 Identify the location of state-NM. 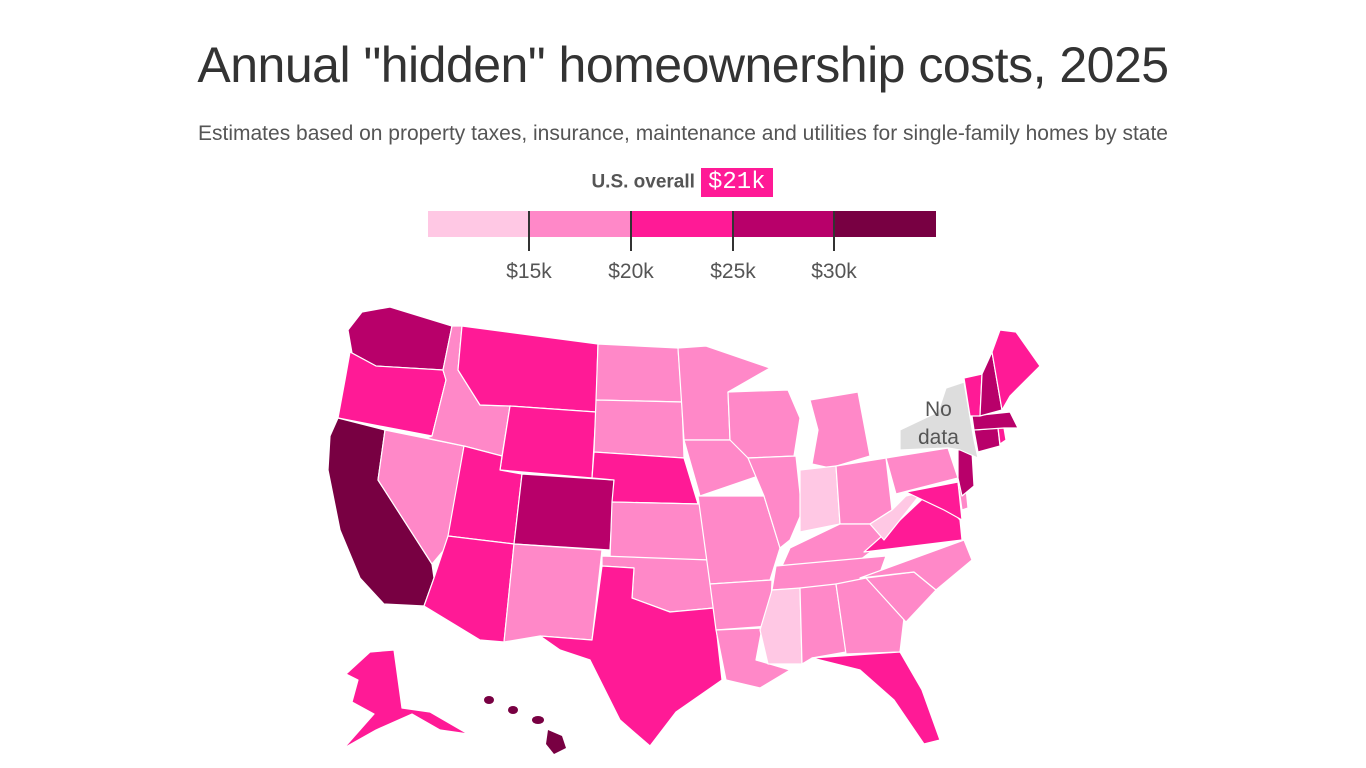
(553, 593).